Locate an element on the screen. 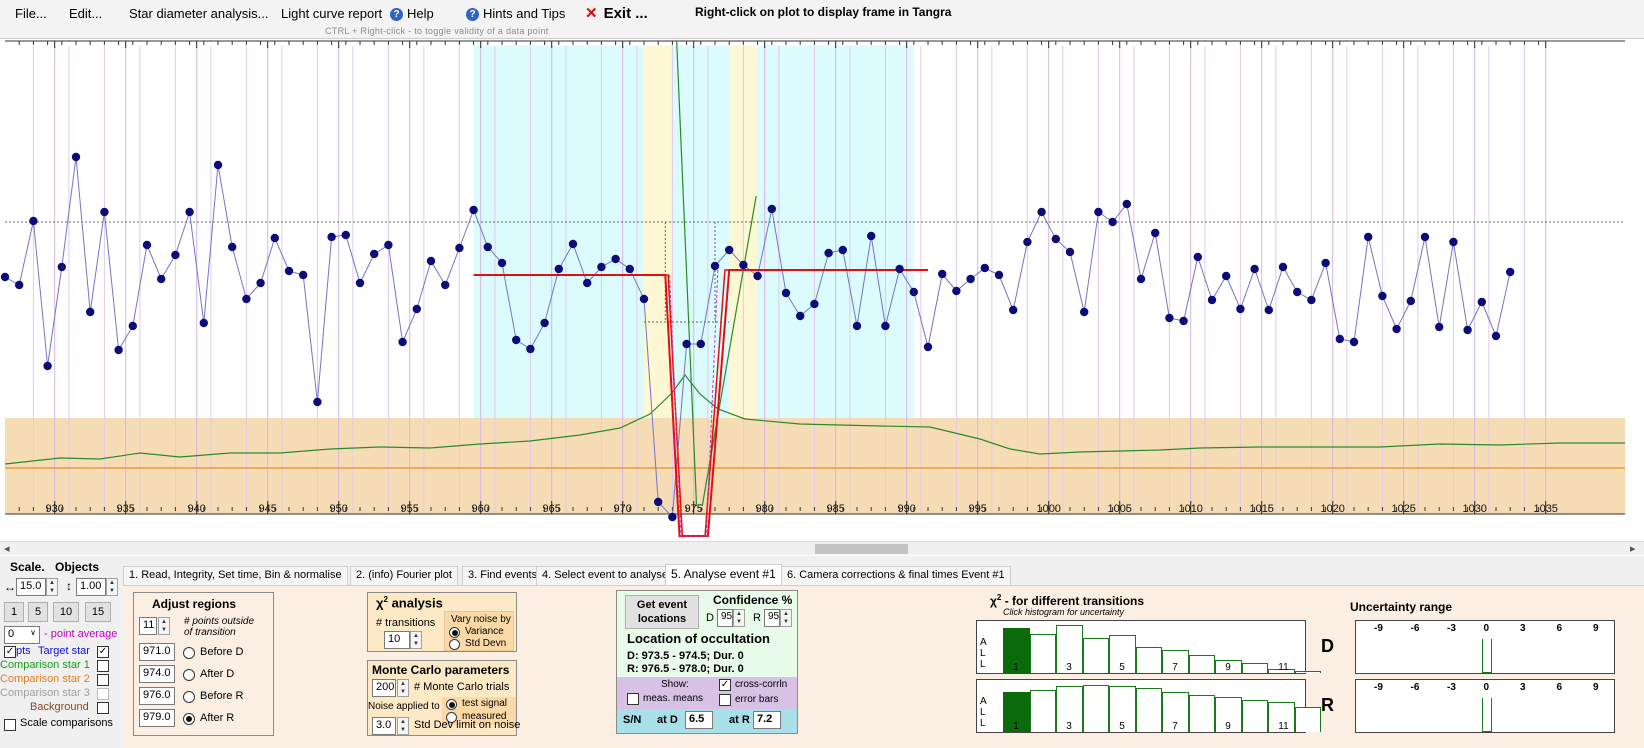 This screenshot has width=1644, height=748. variance-radio is located at coordinates (454, 632).